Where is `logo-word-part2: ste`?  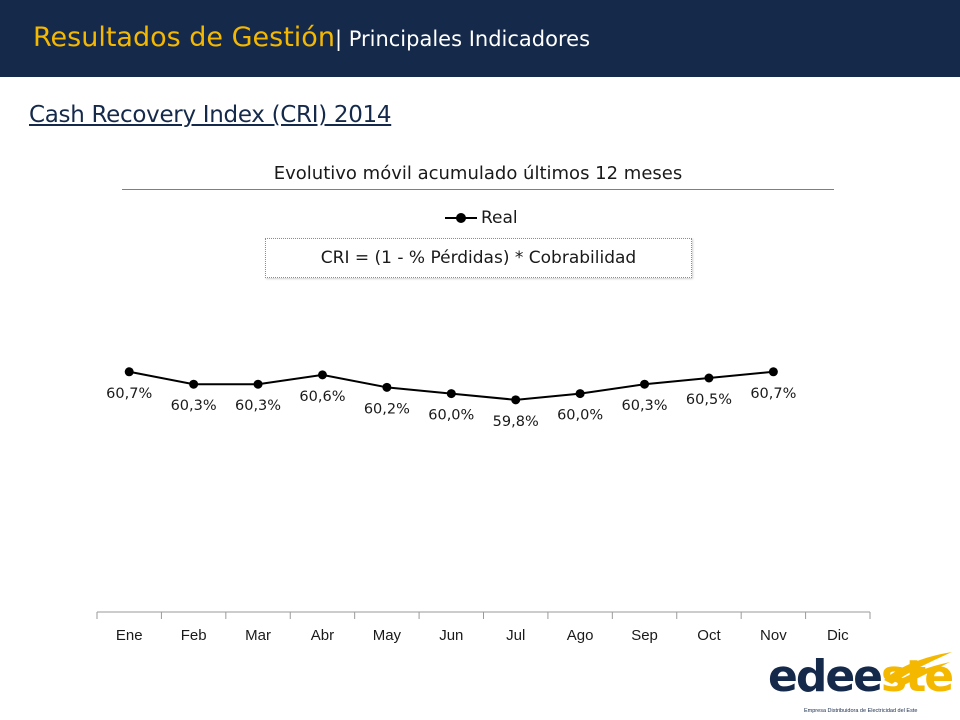 logo-word-part2: ste is located at coordinates (917, 676).